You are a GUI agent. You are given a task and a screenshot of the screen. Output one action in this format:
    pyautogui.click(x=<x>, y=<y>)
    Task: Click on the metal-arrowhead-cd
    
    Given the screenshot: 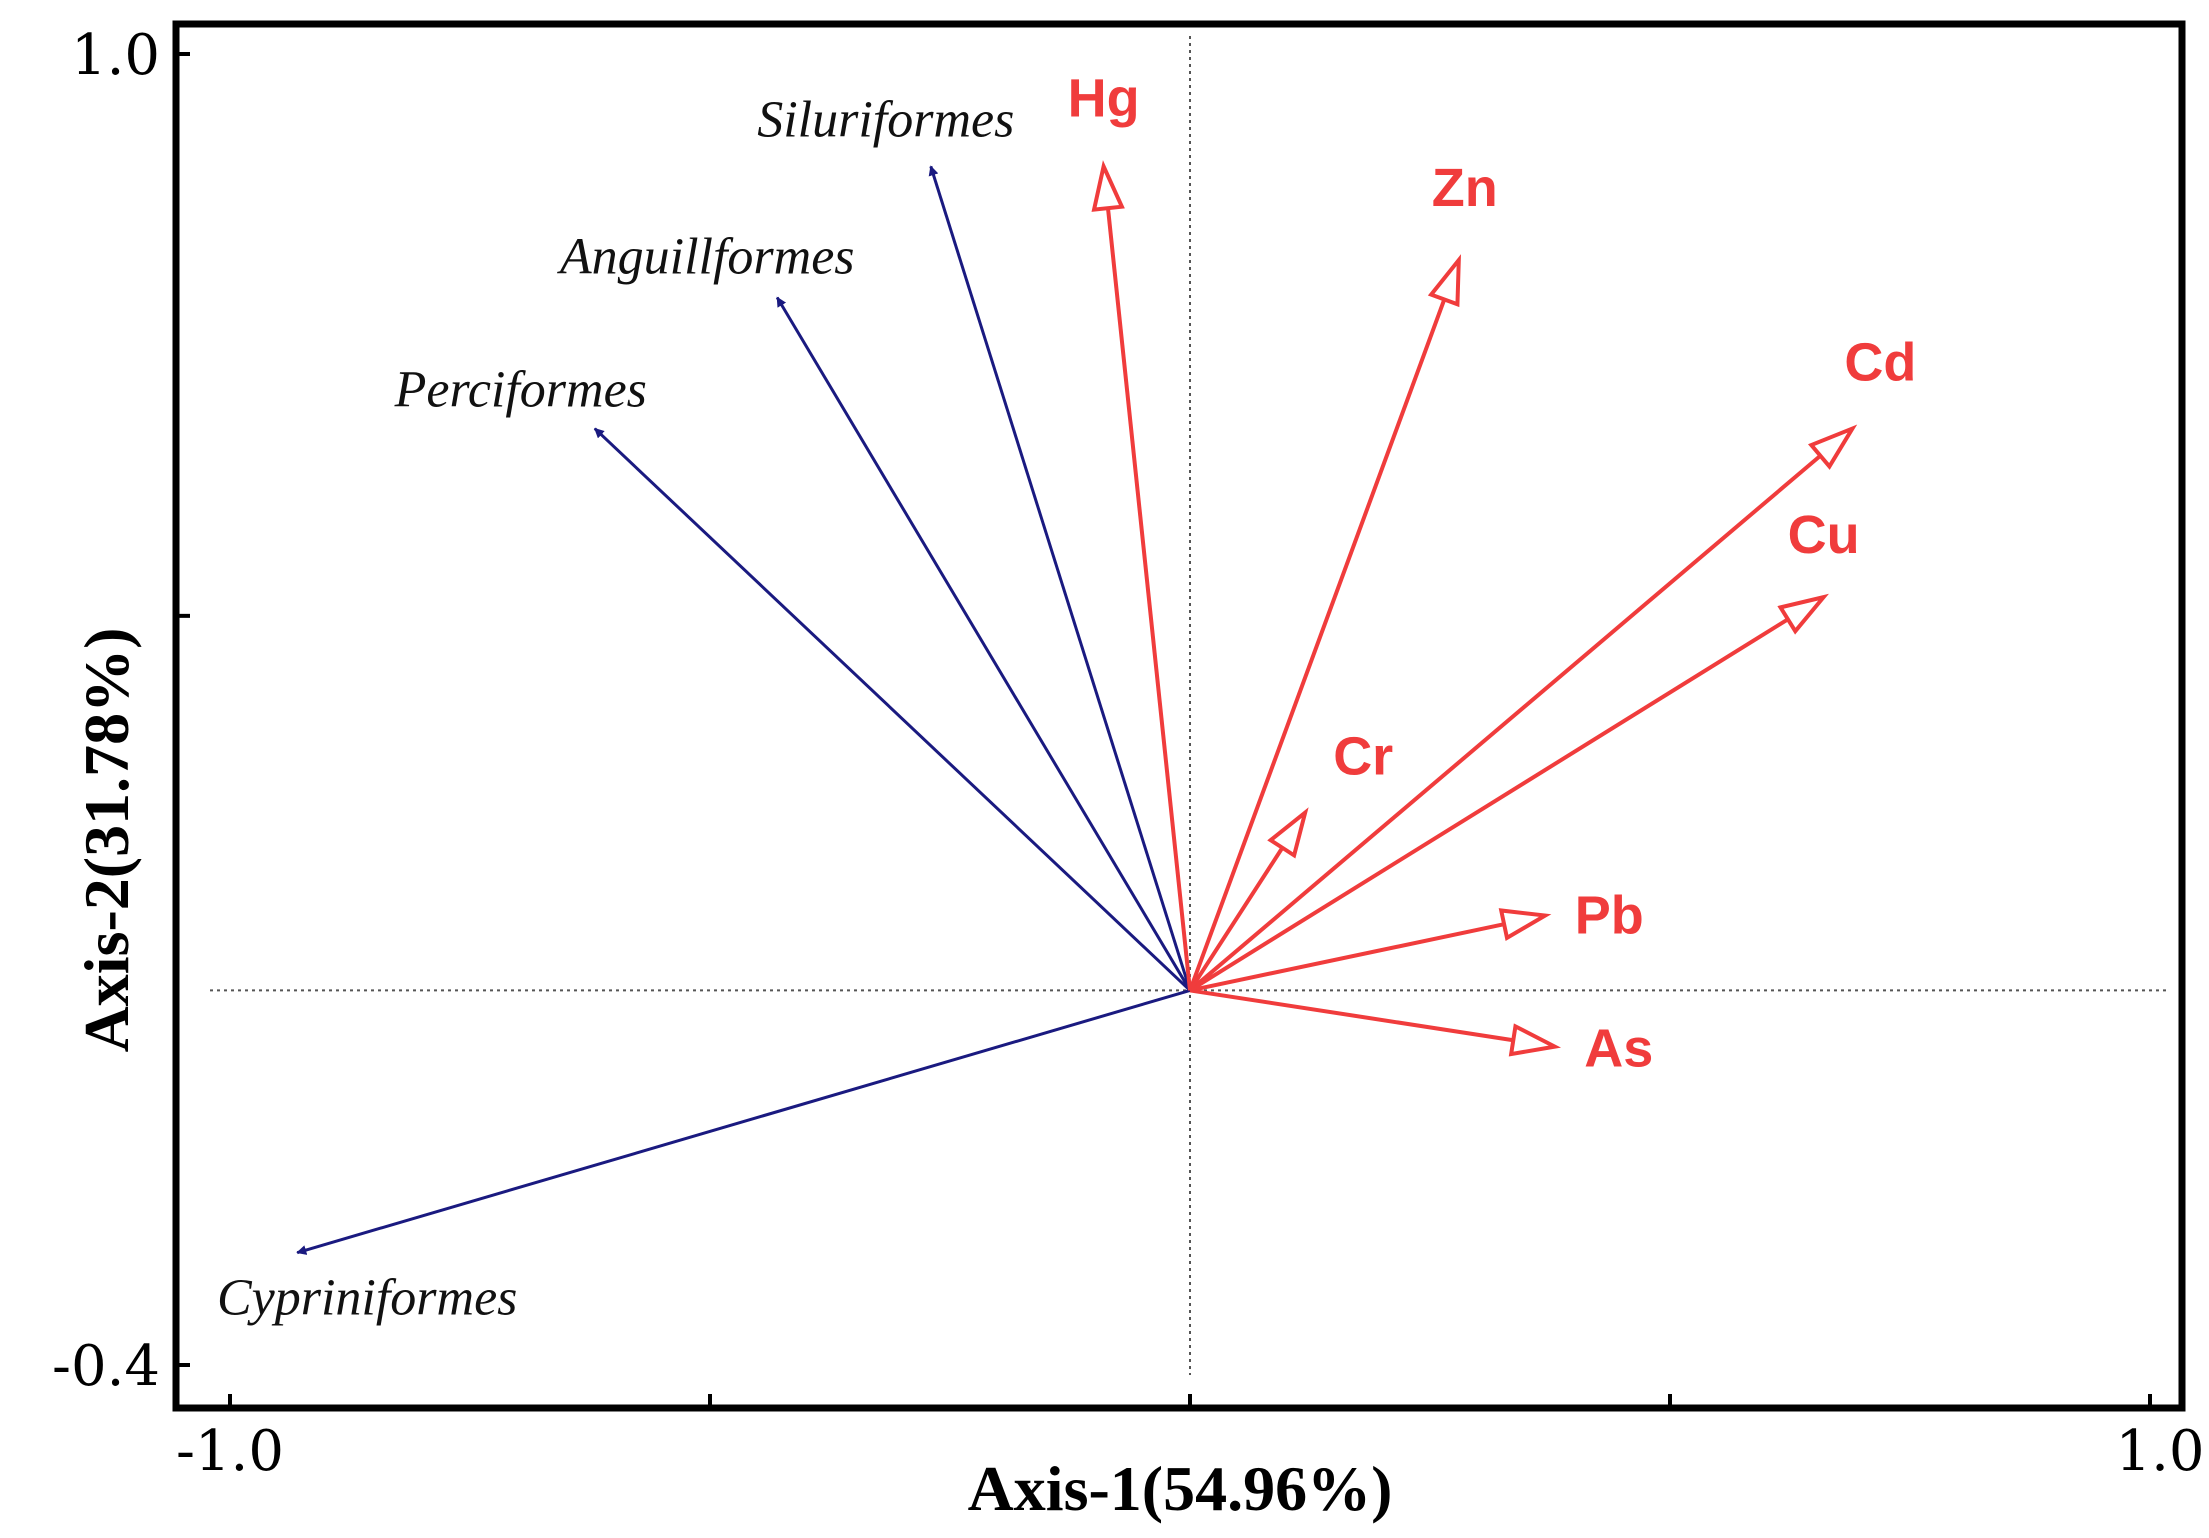 What is the action you would take?
    pyautogui.click(x=1832, y=447)
    